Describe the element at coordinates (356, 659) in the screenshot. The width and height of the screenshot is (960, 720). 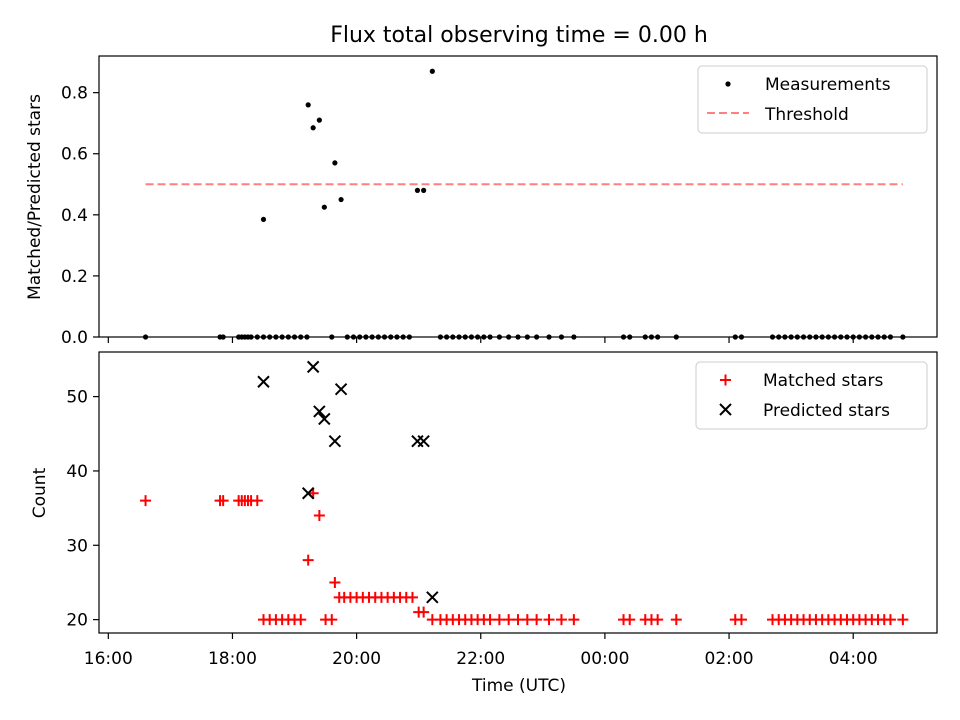
I see `x-tick-label: 20:00` at that location.